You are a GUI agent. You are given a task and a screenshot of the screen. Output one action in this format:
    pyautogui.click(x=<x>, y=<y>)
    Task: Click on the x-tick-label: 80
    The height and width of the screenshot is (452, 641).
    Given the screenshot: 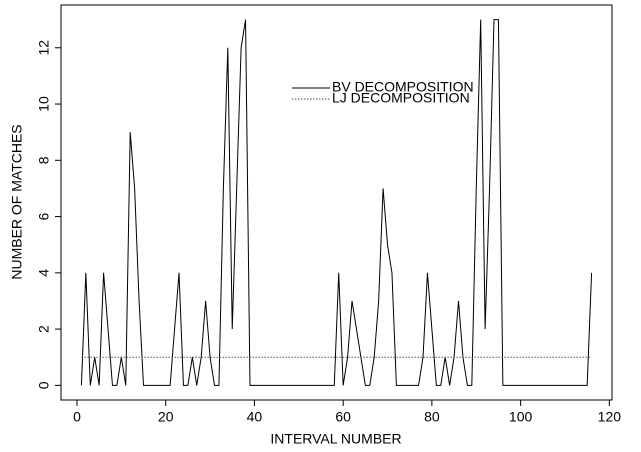 What is the action you would take?
    pyautogui.click(x=432, y=417)
    